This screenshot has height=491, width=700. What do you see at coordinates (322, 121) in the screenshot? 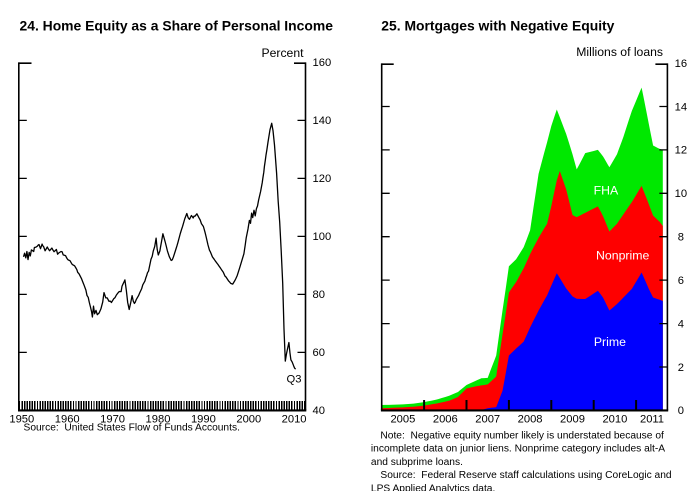
I see `svg-text: 140` at bounding box center [322, 121].